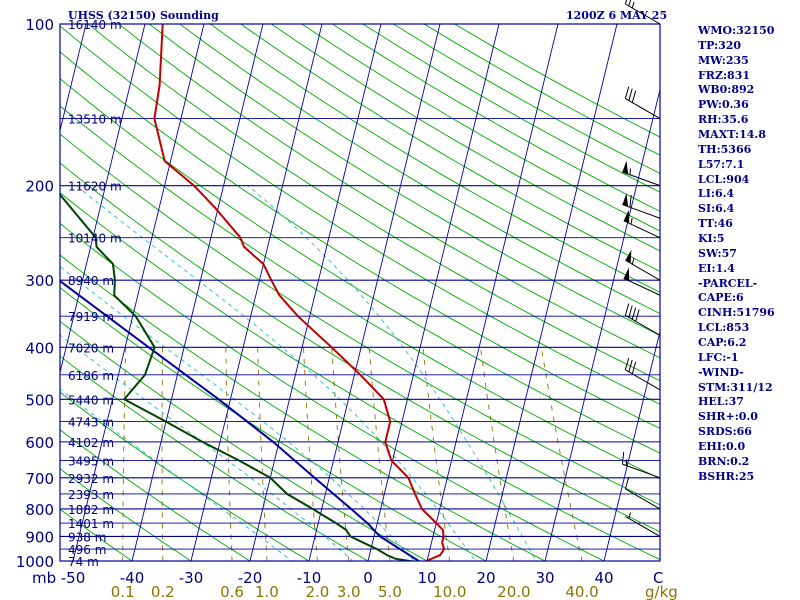 The image size is (800, 600). Describe the element at coordinates (91, 317) in the screenshot. I see `height-label: 7919 m` at that location.